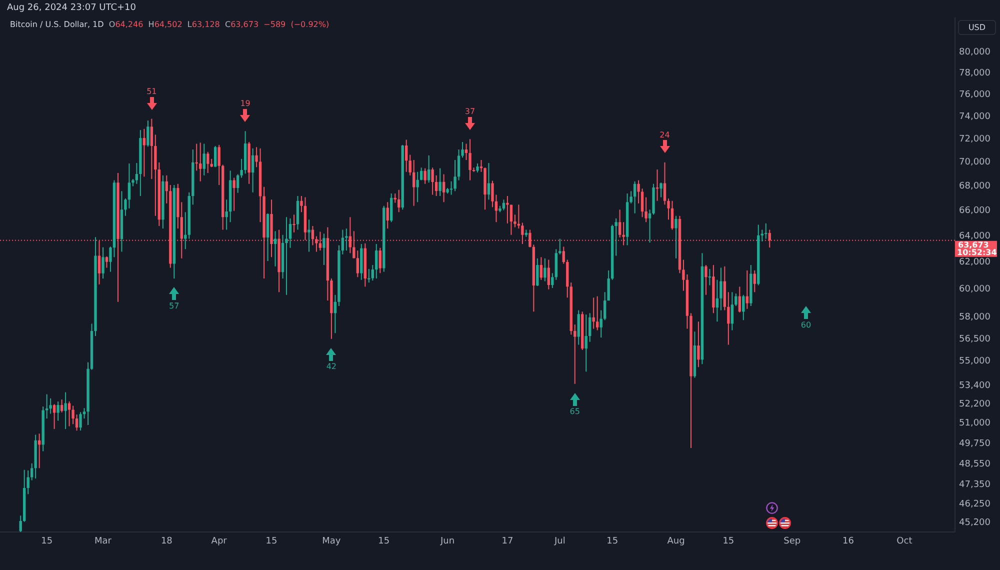 This screenshot has height=570, width=1000. What do you see at coordinates (151, 91) in the screenshot?
I see `annotation: 51` at bounding box center [151, 91].